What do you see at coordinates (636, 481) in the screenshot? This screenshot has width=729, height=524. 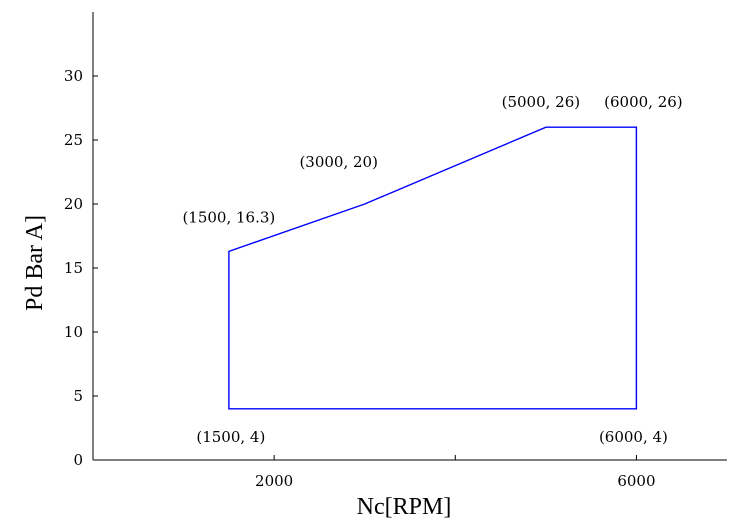 I see `x-tick-label: 6000` at bounding box center [636, 481].